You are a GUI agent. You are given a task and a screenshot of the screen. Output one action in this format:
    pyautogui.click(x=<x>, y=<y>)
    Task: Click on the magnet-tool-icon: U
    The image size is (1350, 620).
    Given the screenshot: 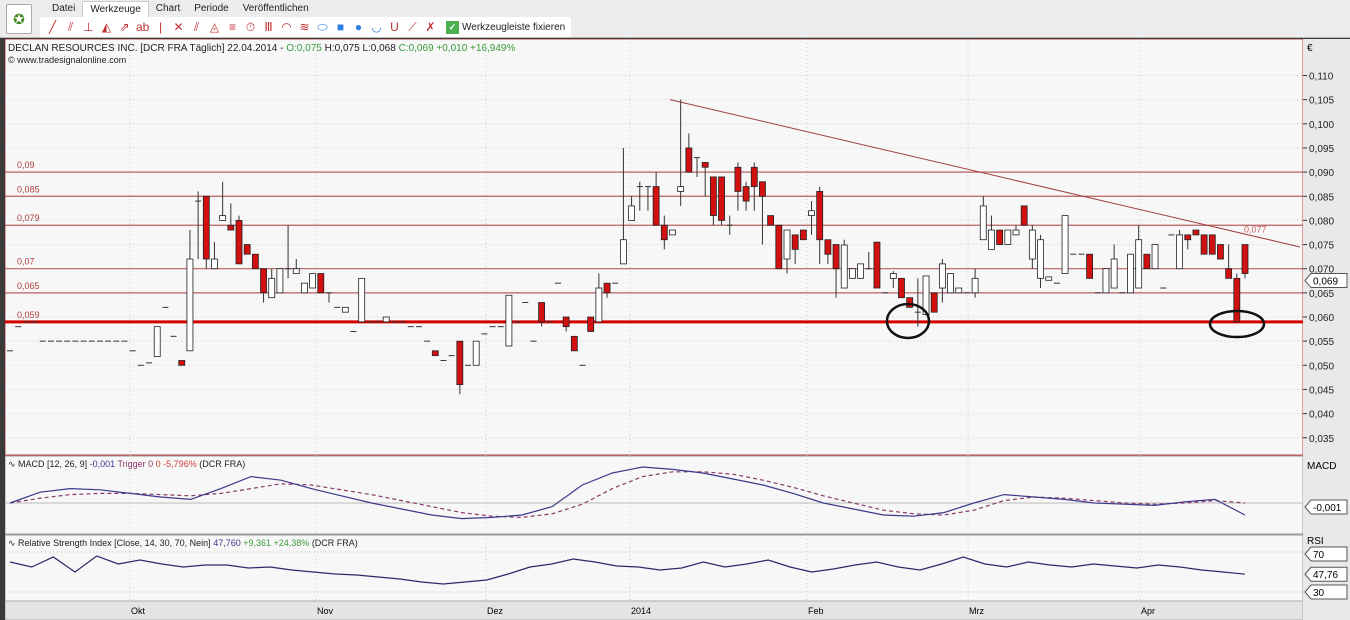 What is the action you would take?
    pyautogui.click(x=394, y=26)
    